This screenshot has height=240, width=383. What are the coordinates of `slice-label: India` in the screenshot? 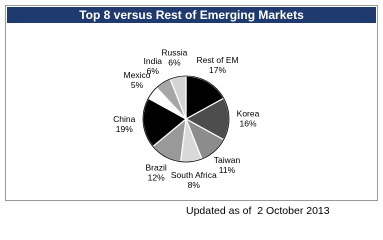 It's located at (153, 61).